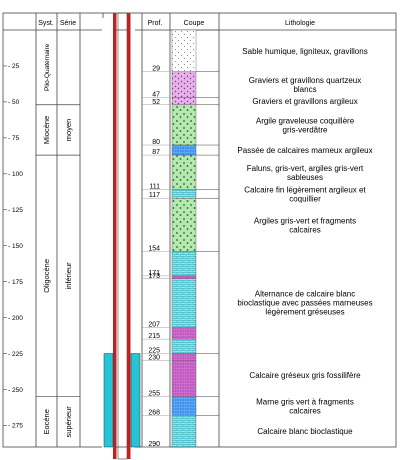 Image resolution: width=402 pixels, height=460 pixels. Describe the element at coordinates (15, 246) in the screenshot. I see `depth-tick-label: - 150` at that location.